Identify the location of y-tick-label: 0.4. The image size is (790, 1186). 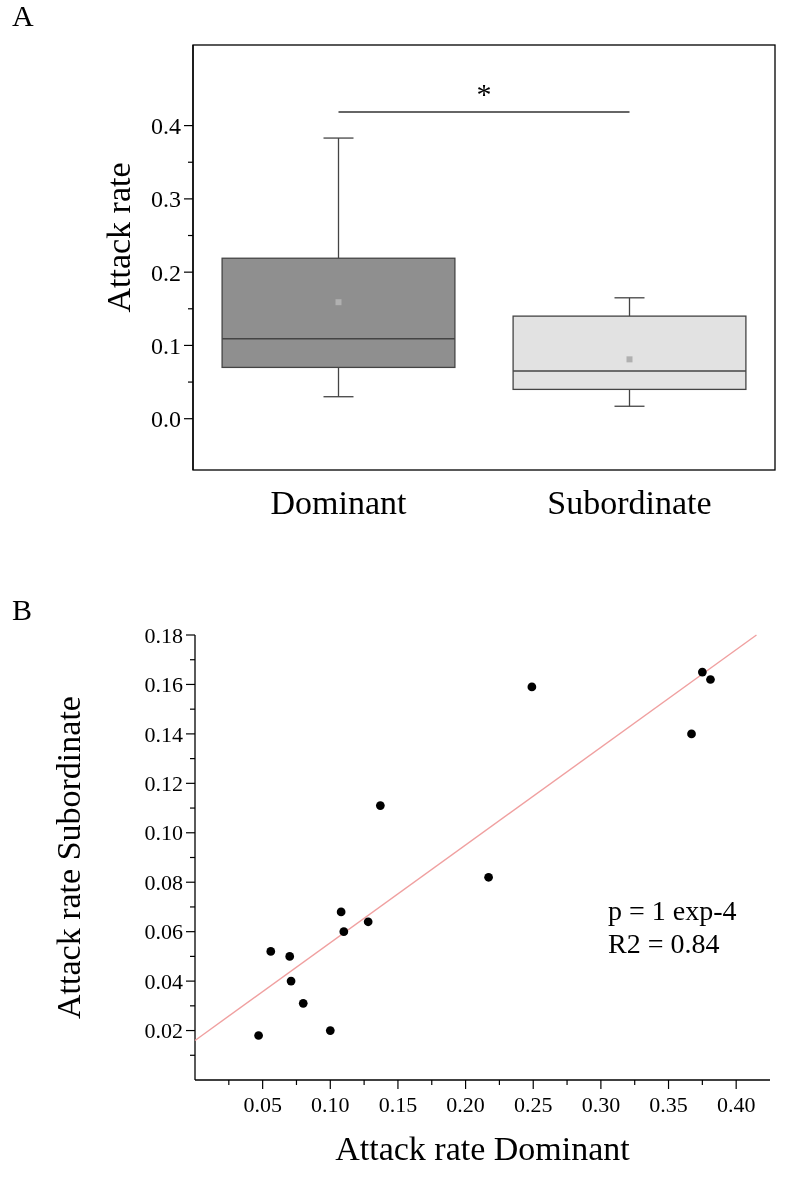
(166, 126).